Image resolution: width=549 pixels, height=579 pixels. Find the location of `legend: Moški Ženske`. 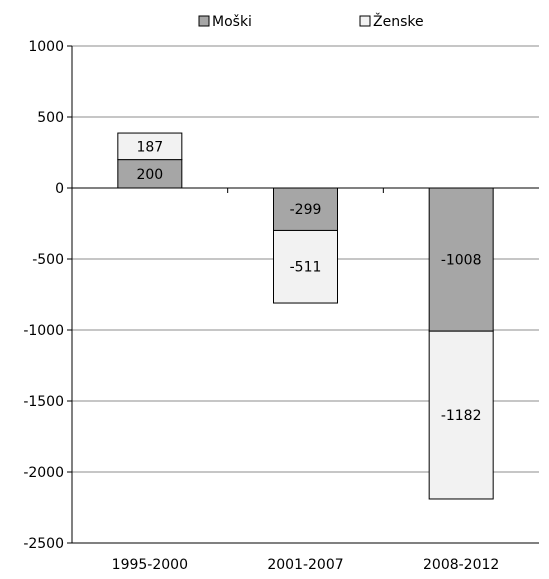

legend: Moški Ženske is located at coordinates (311, 21).